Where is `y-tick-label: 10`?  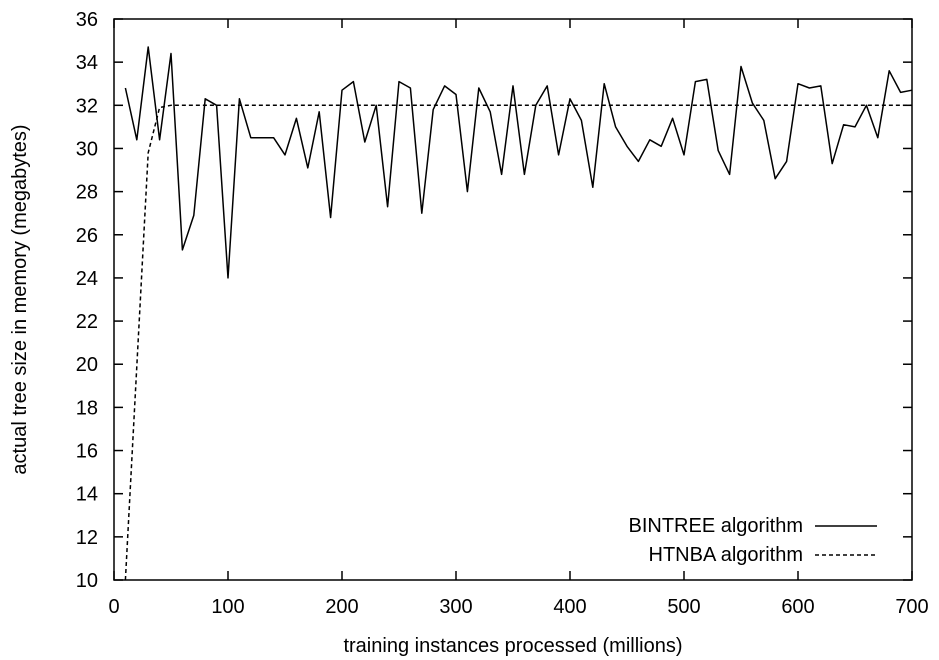
y-tick-label: 10 is located at coordinates (87, 581).